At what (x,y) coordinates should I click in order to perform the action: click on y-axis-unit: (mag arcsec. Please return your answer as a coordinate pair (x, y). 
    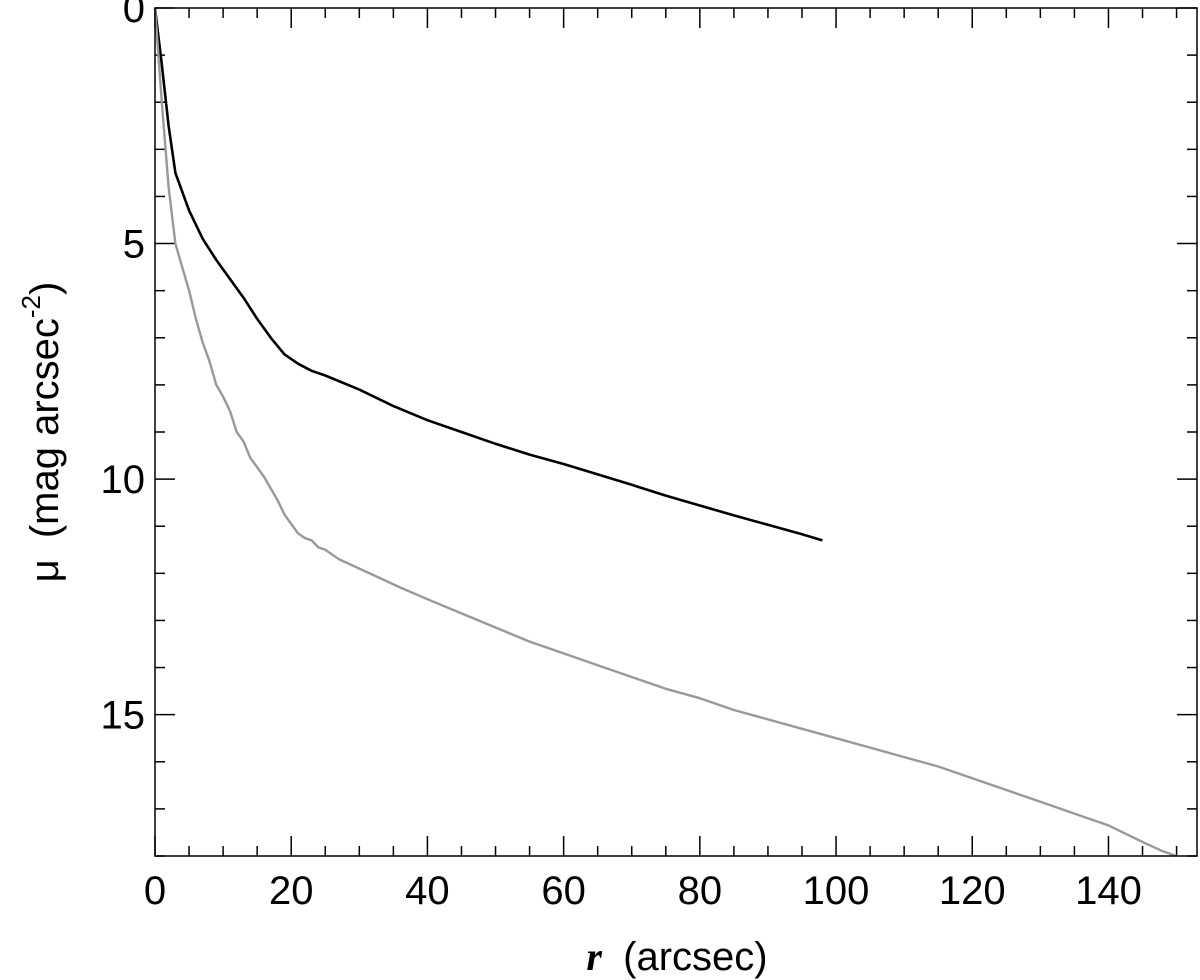
    Looking at the image, I should click on (45, 428).